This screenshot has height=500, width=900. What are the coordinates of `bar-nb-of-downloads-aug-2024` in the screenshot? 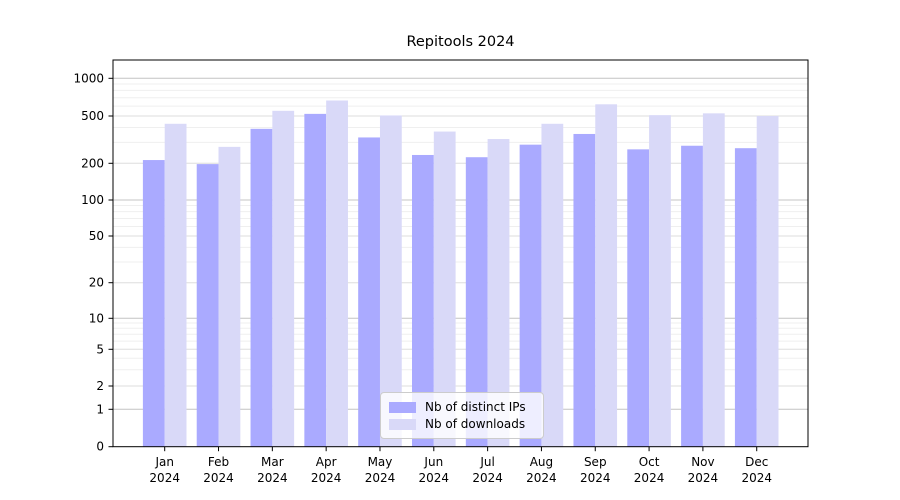 It's located at (552, 285).